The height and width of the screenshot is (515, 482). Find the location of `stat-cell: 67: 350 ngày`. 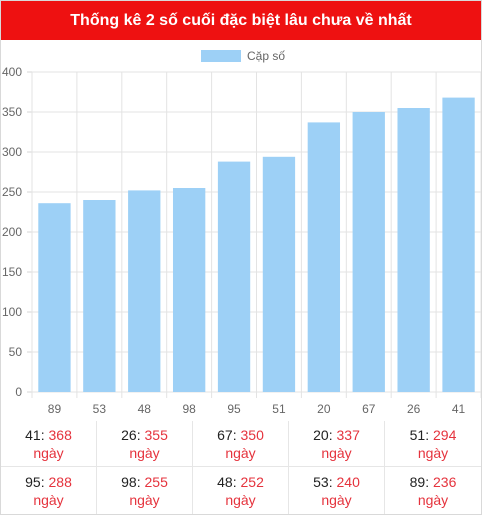

stat-cell: 67: 350 ngày is located at coordinates (241, 444).